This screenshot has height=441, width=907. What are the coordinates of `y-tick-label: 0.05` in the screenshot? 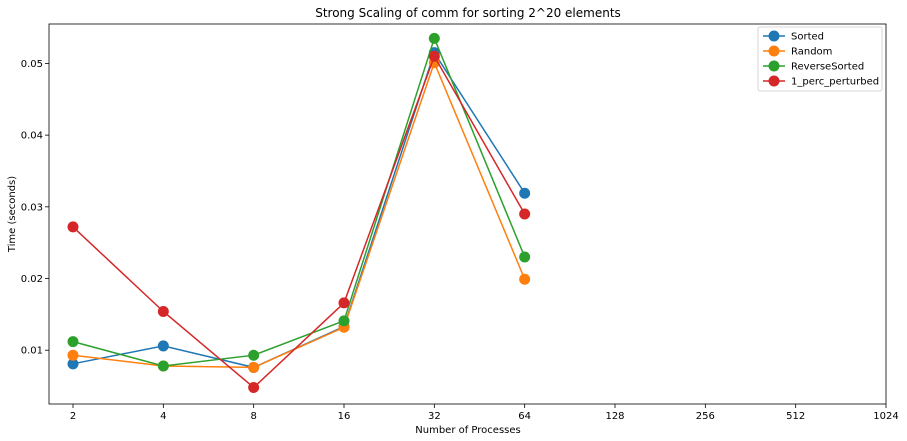 It's located at (32, 64).